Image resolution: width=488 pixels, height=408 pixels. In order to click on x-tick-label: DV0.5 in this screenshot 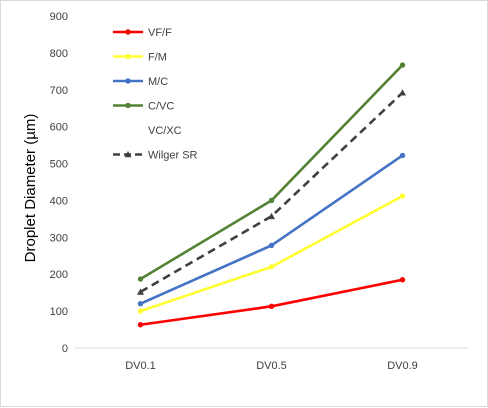, I will do `click(271, 366)`.